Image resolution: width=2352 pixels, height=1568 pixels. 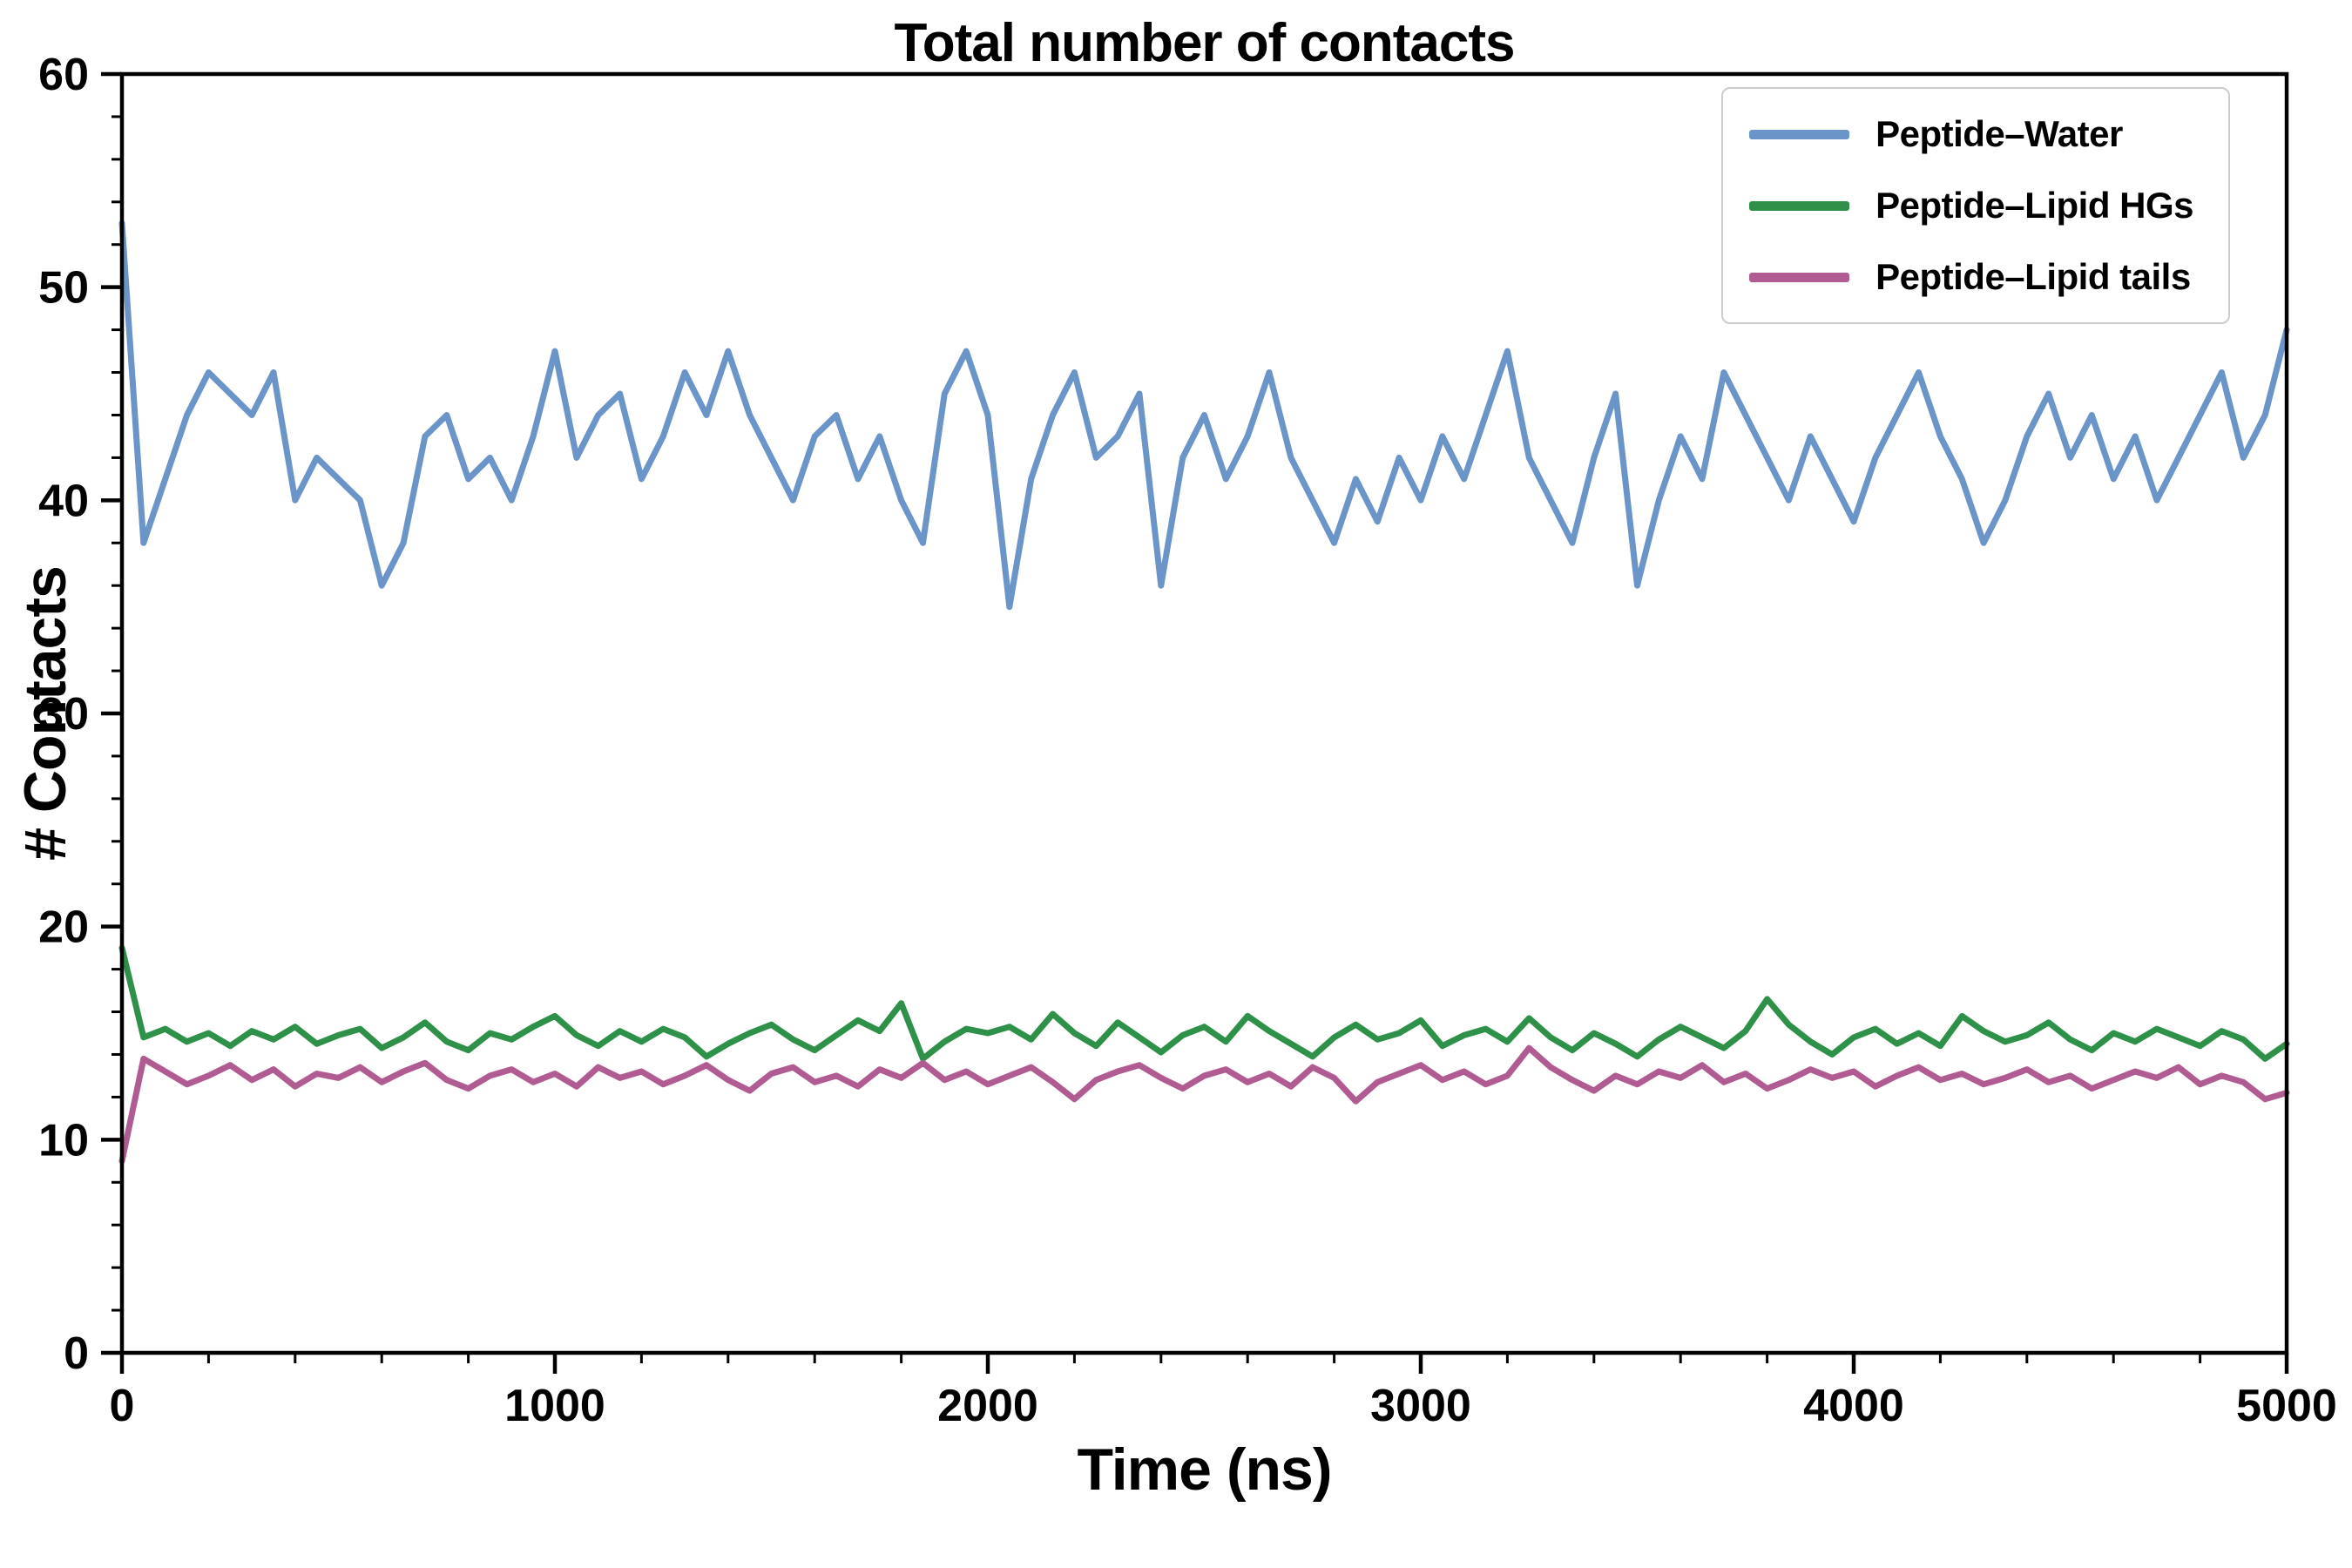 I want to click on x-axis-label: Time (ns), so click(x=1204, y=1469).